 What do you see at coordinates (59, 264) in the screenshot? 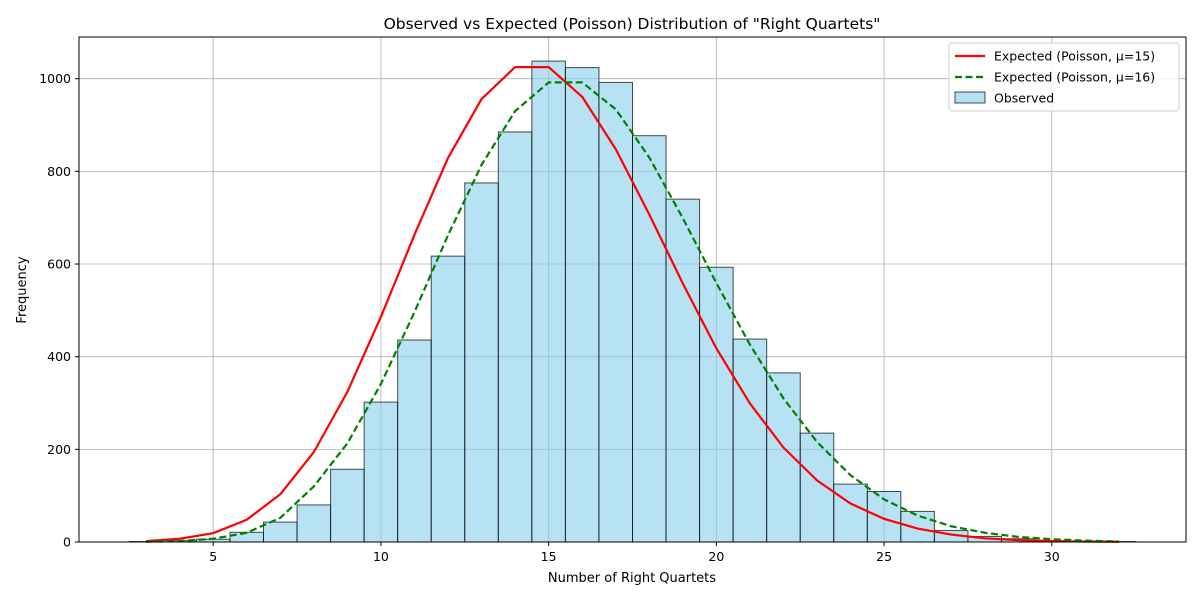
I see `y-tick-label: 600` at bounding box center [59, 264].